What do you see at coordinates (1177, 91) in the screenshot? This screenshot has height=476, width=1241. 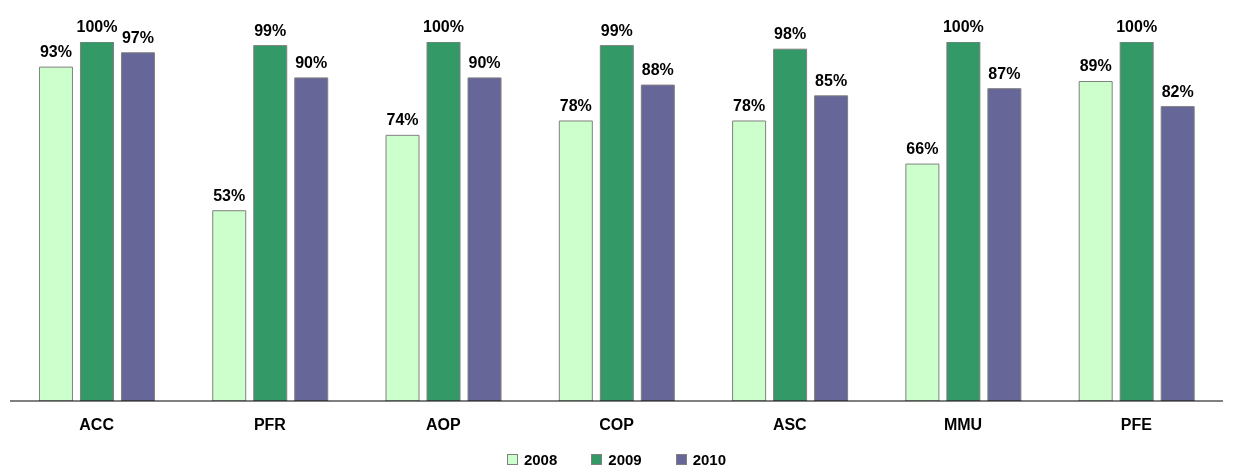 I see `data-label: 82%` at bounding box center [1177, 91].